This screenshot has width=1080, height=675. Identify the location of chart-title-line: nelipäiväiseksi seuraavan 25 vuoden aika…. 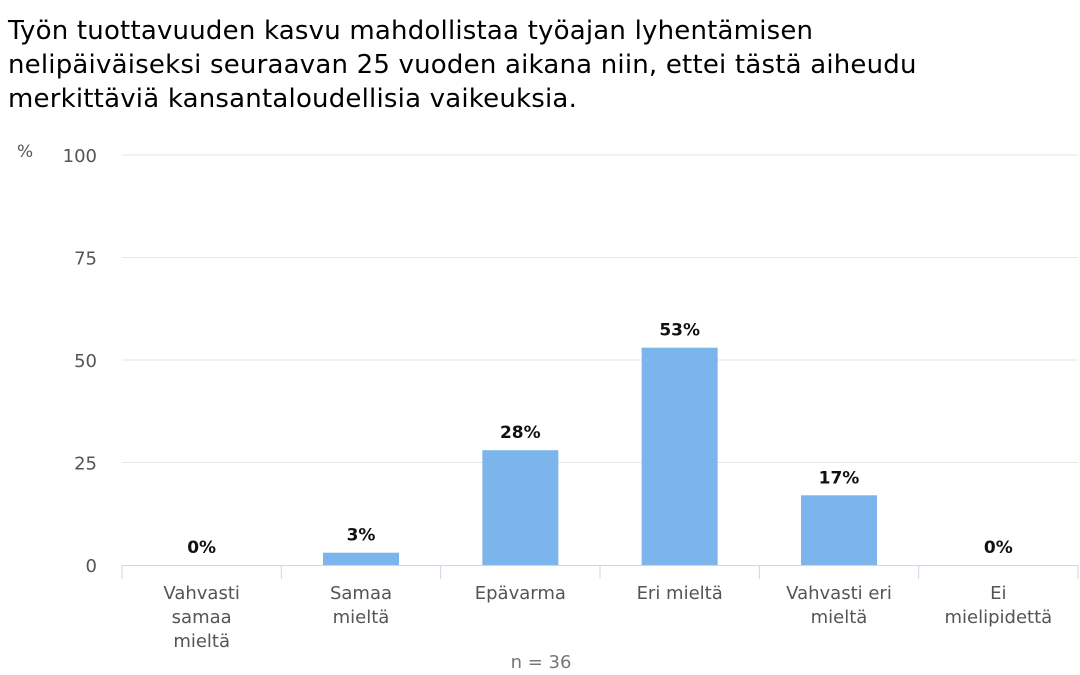
(462, 65).